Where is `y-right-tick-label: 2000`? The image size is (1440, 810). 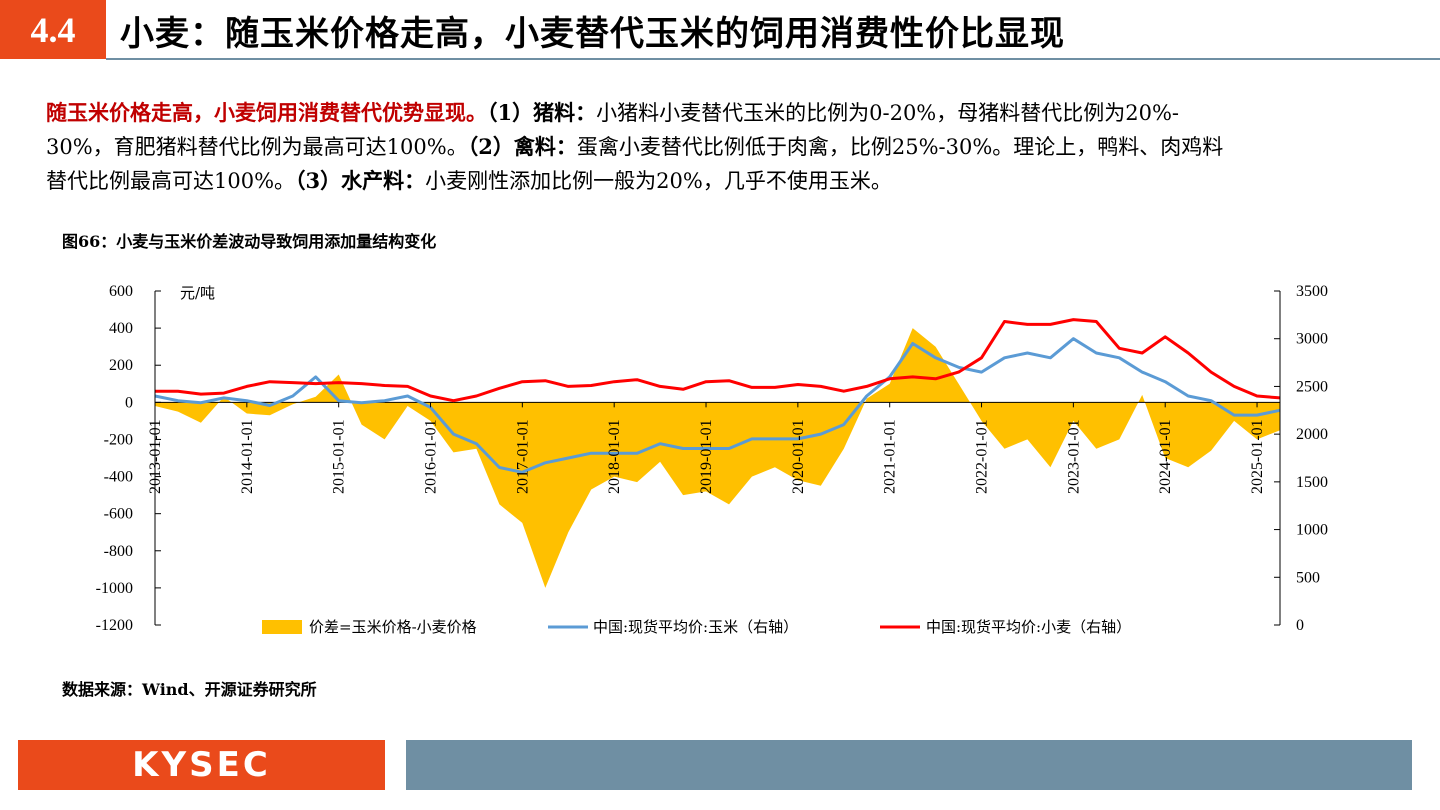 y-right-tick-label: 2000 is located at coordinates (1312, 434).